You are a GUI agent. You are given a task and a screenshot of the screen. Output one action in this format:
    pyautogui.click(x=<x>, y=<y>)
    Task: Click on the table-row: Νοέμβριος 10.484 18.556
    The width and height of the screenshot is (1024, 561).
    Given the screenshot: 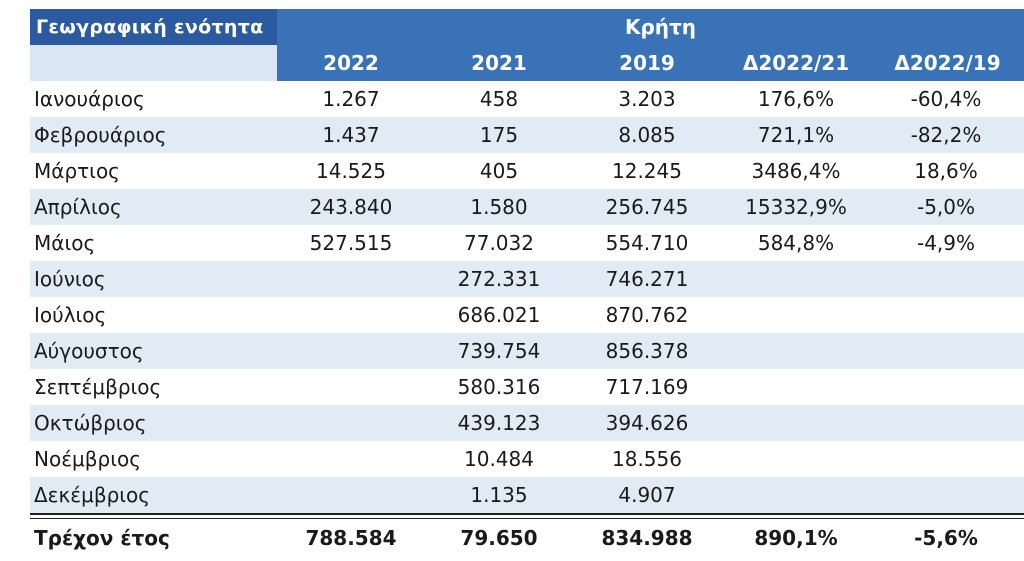 What is the action you would take?
    pyautogui.click(x=527, y=459)
    